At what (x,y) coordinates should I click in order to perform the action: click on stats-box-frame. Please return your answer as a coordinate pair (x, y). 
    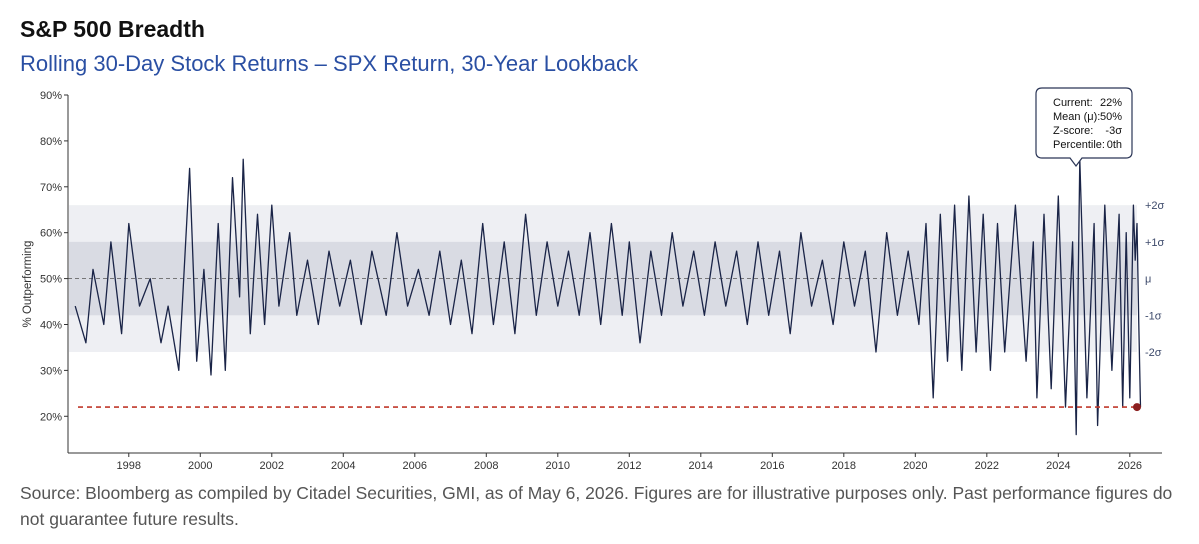
    Looking at the image, I should click on (1084, 127).